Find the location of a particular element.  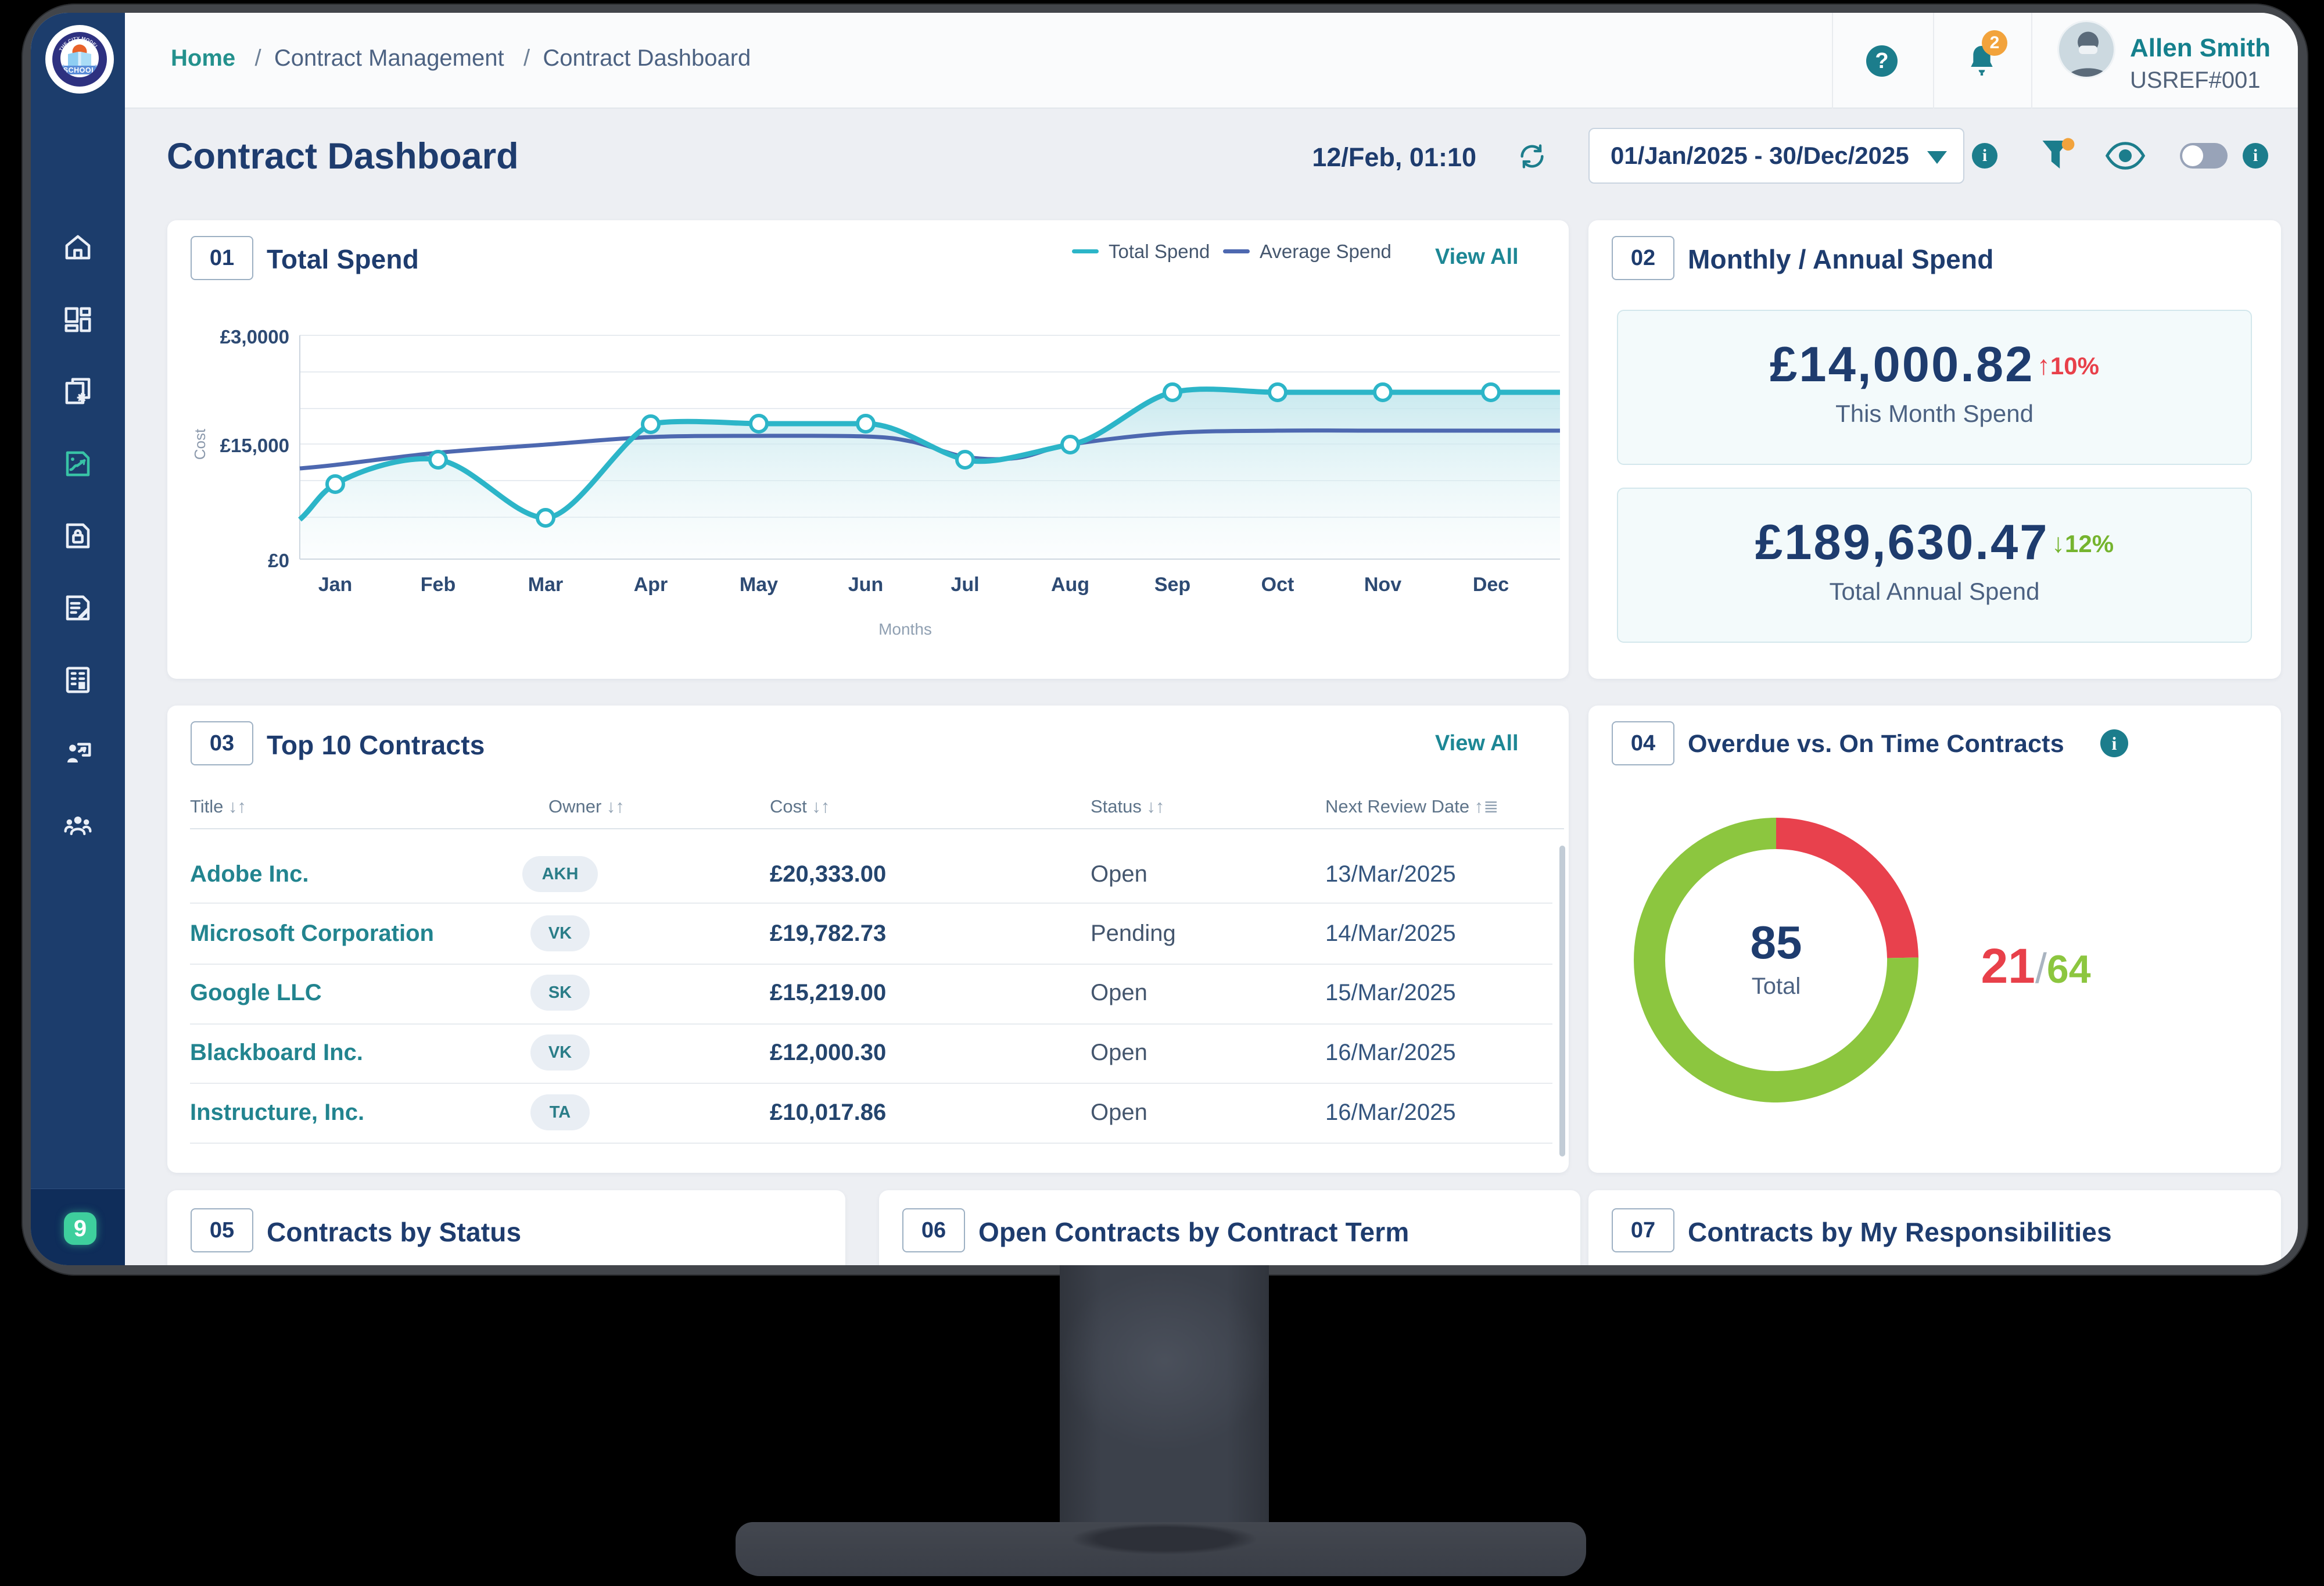

svg-text: SCHOOL is located at coordinates (79, 70).